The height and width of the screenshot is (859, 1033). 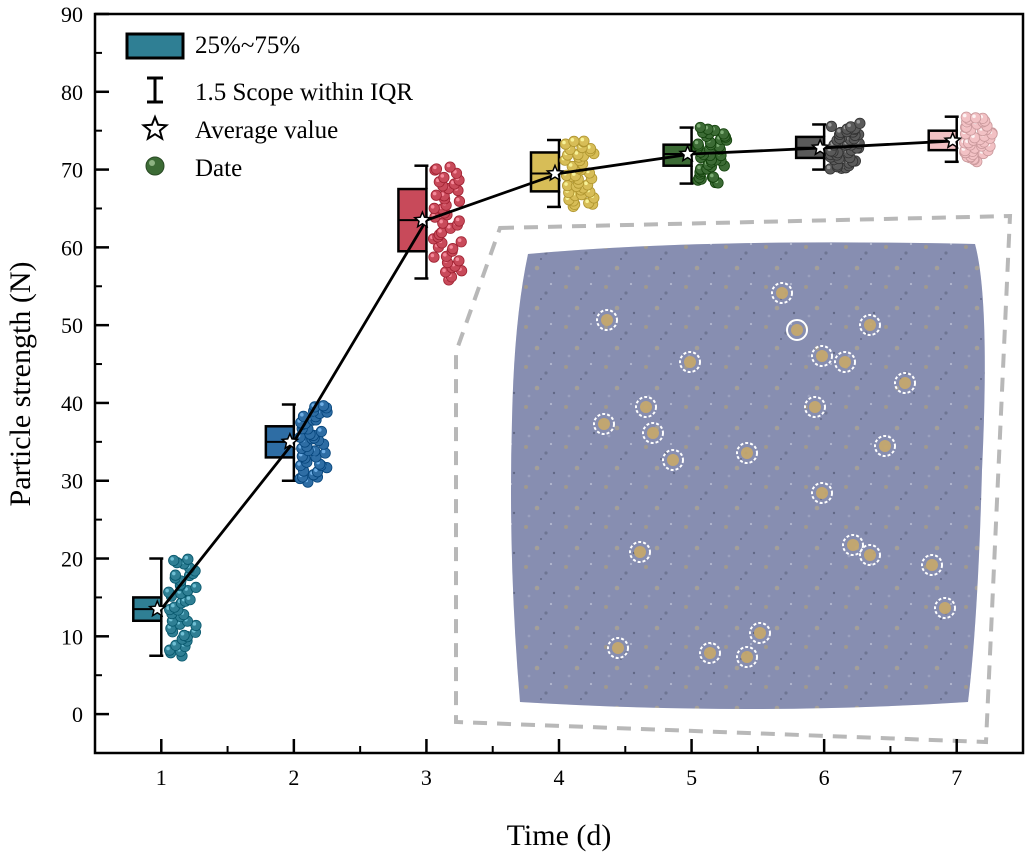 What do you see at coordinates (293, 777) in the screenshot?
I see `x-tick-label: 2` at bounding box center [293, 777].